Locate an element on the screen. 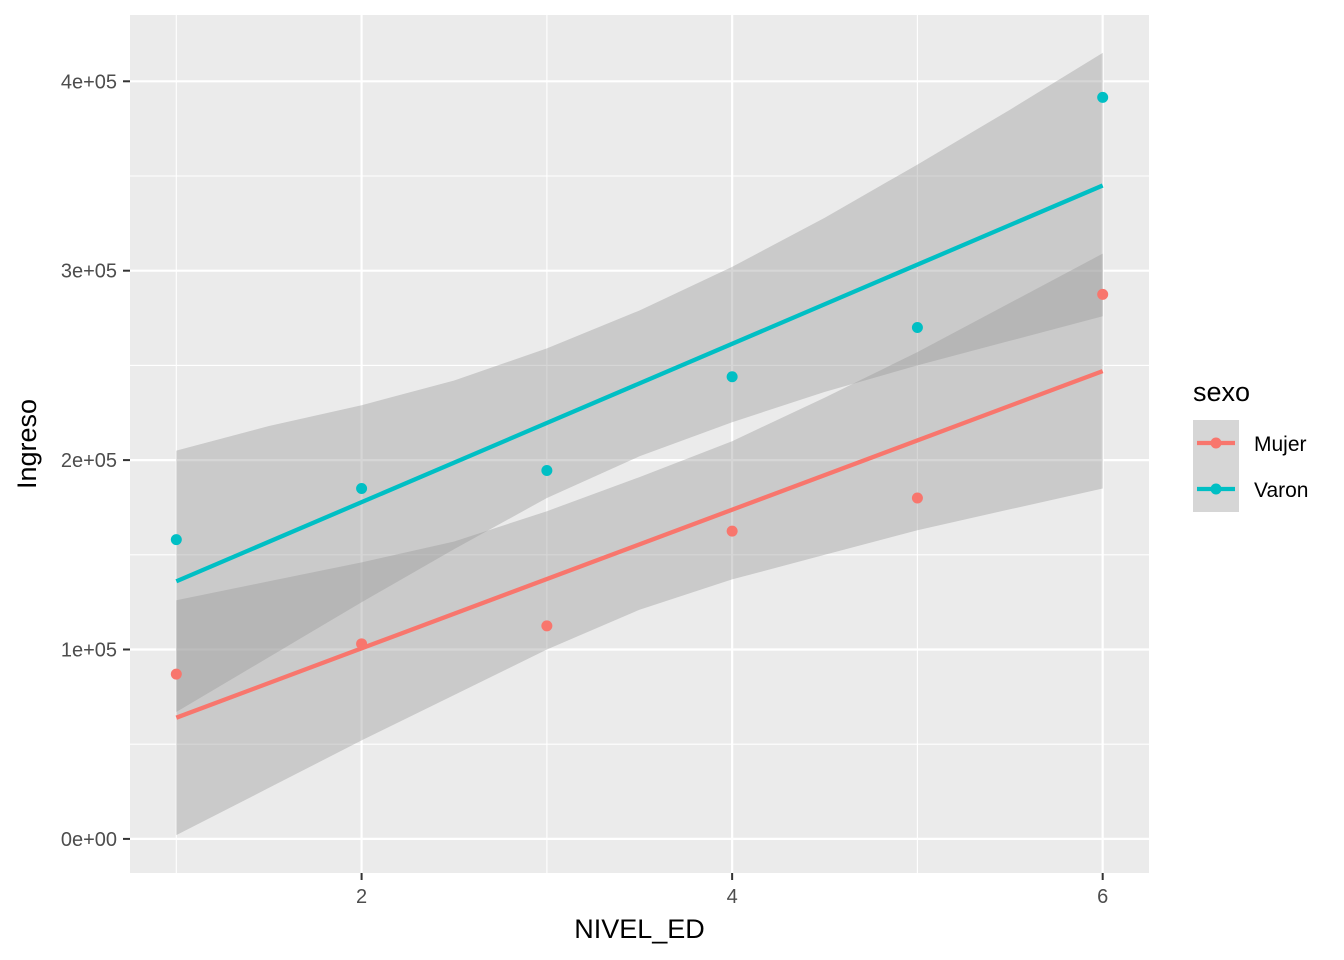 The width and height of the screenshot is (1344, 960). x-axis: 2 4 6 is located at coordinates (732, 890).